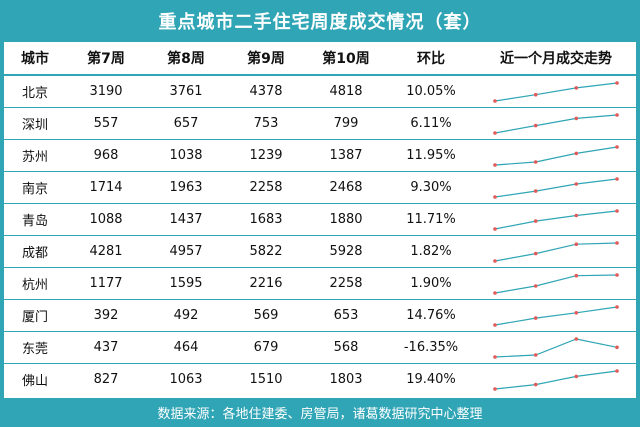  I want to click on col-header-trend: 近一个月成交走势, so click(556, 59).